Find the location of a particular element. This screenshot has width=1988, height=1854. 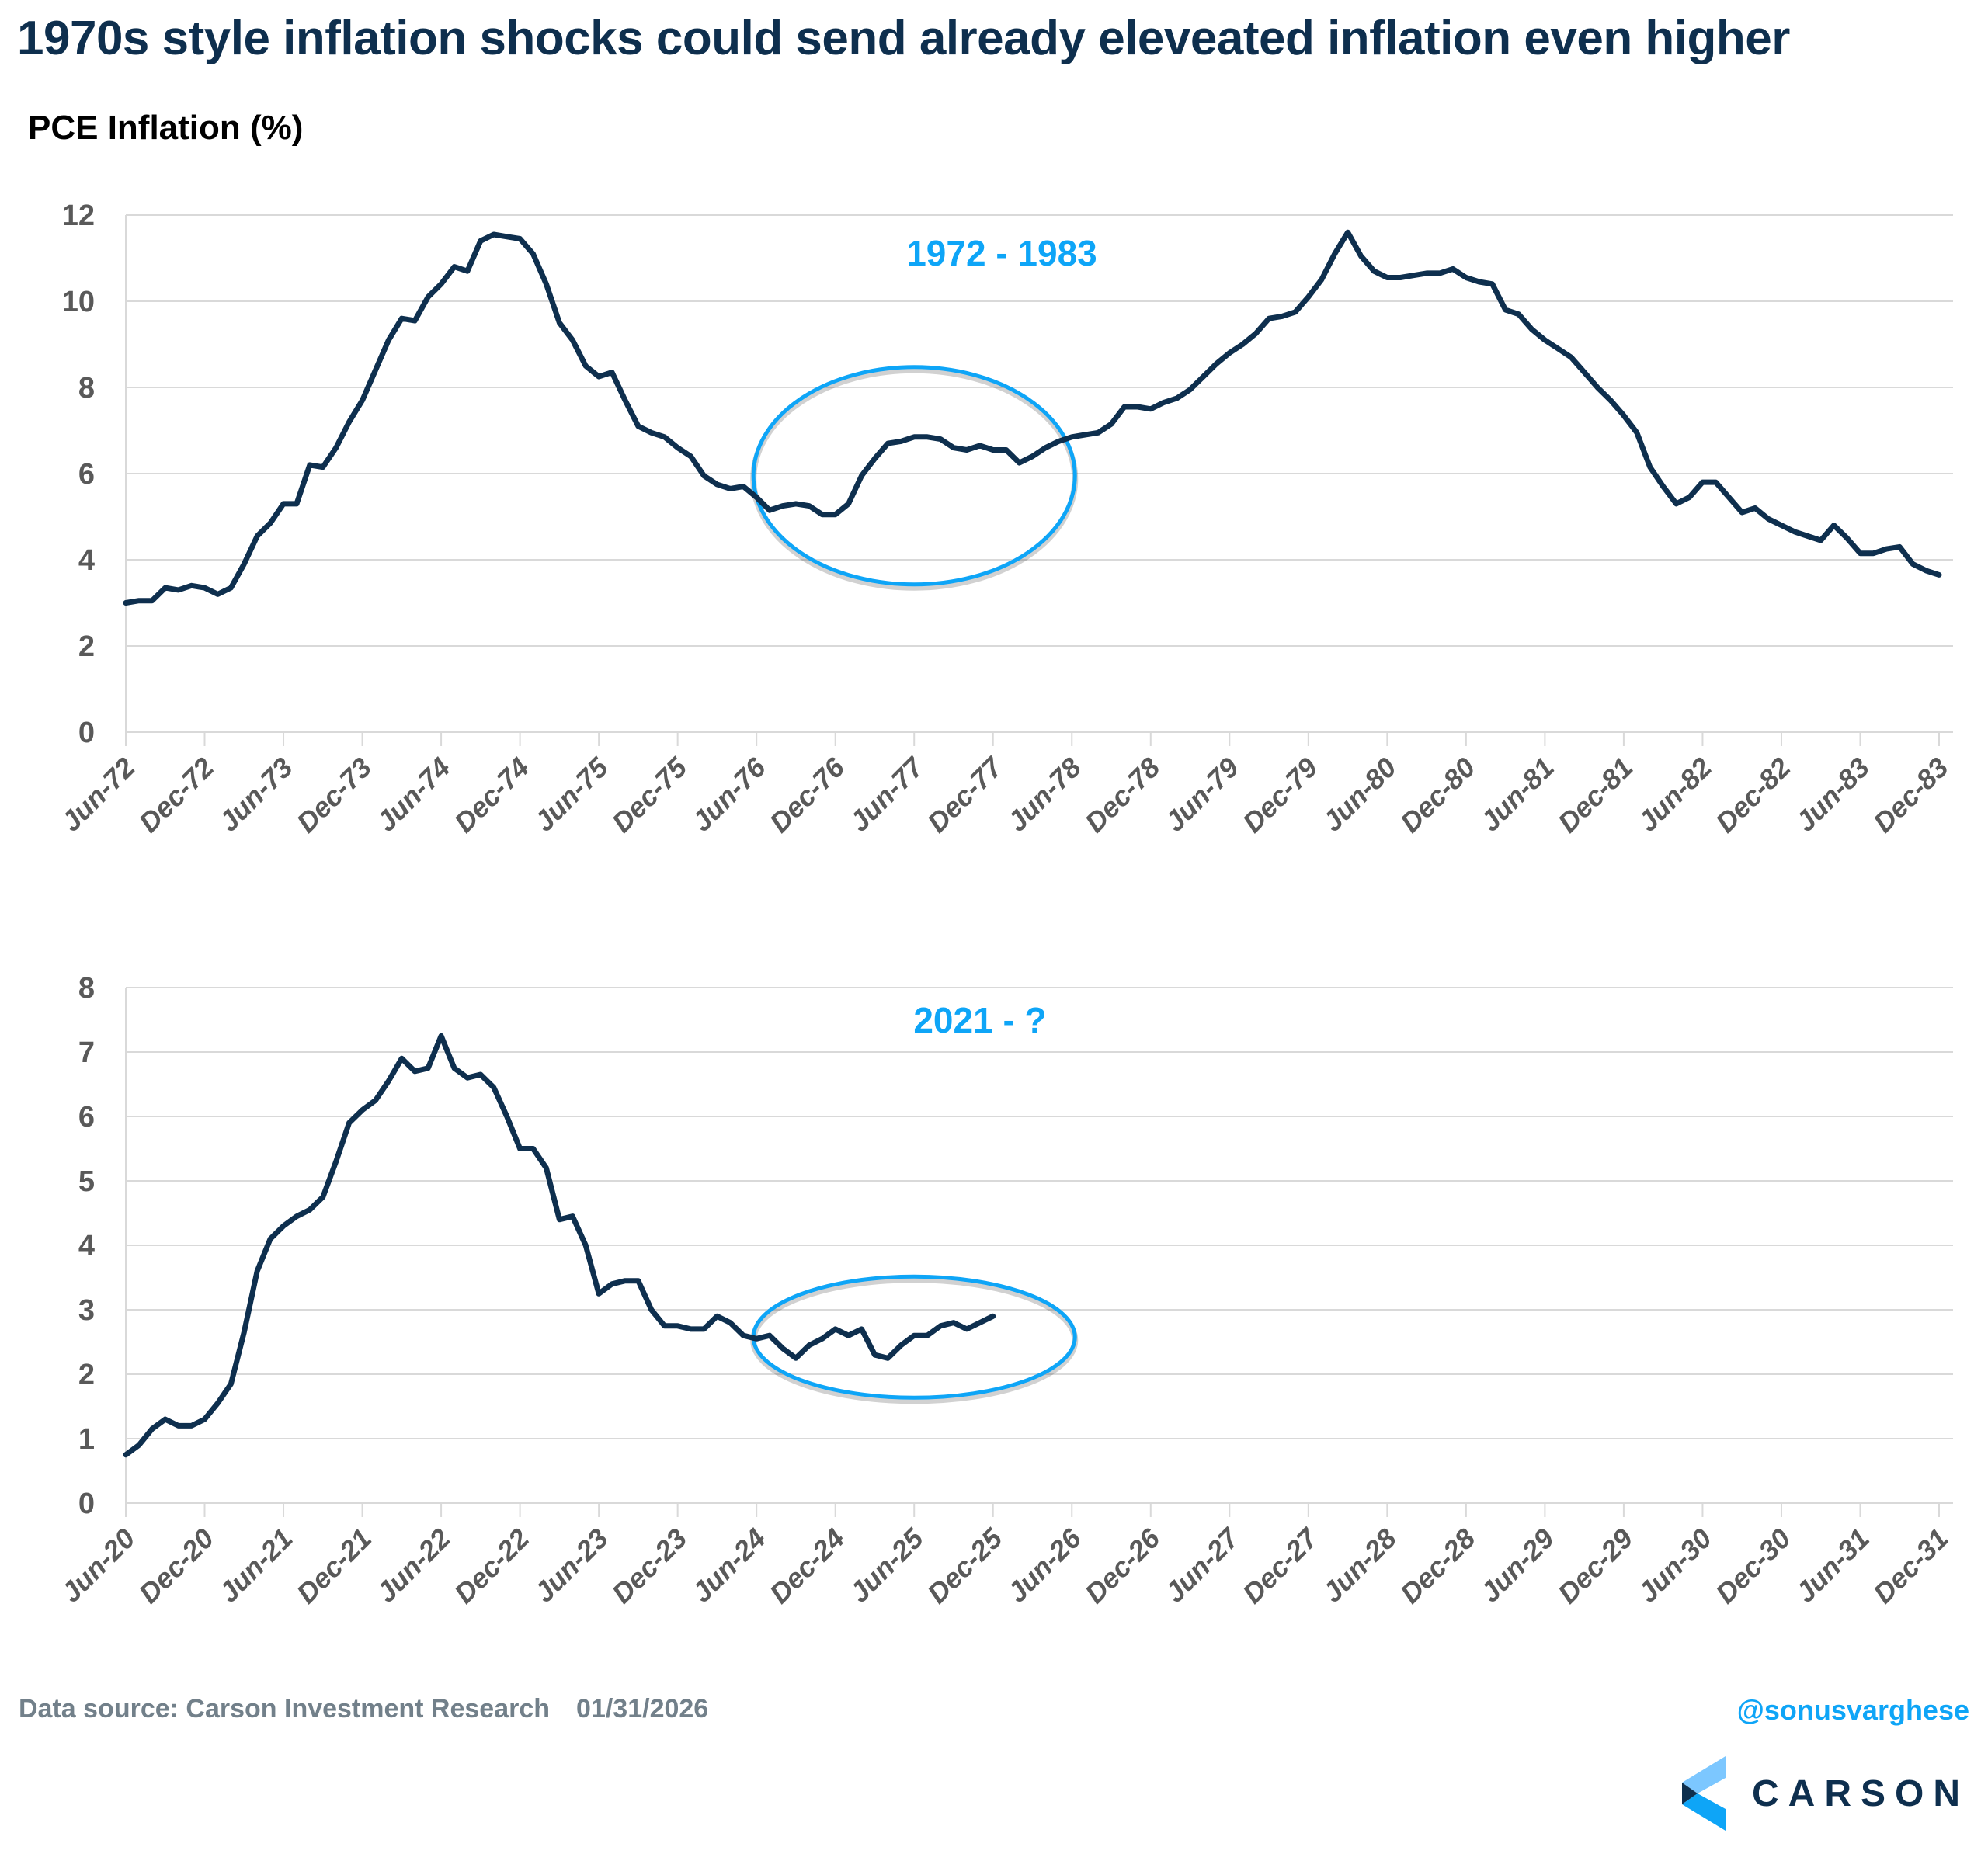

x-tick-label: Dec-76 is located at coordinates (807, 794).